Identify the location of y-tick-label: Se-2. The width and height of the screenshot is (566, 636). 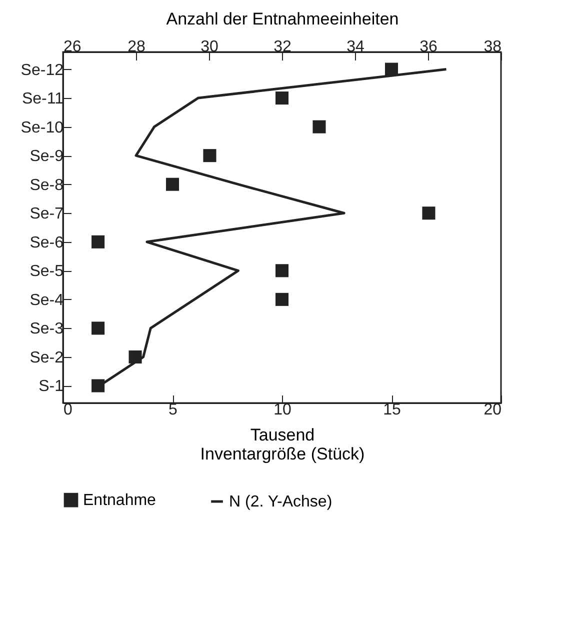
(47, 357).